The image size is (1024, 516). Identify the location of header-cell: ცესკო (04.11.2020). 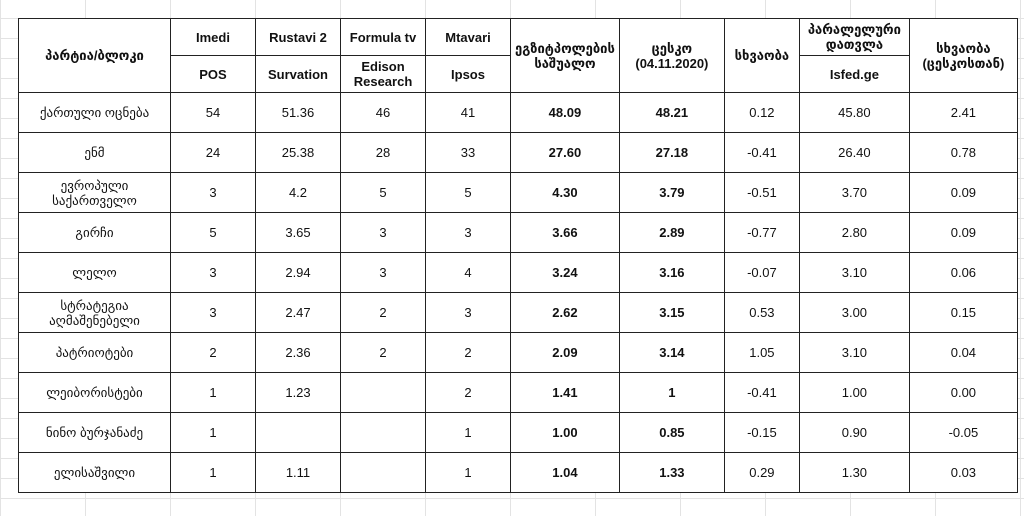
(671, 55).